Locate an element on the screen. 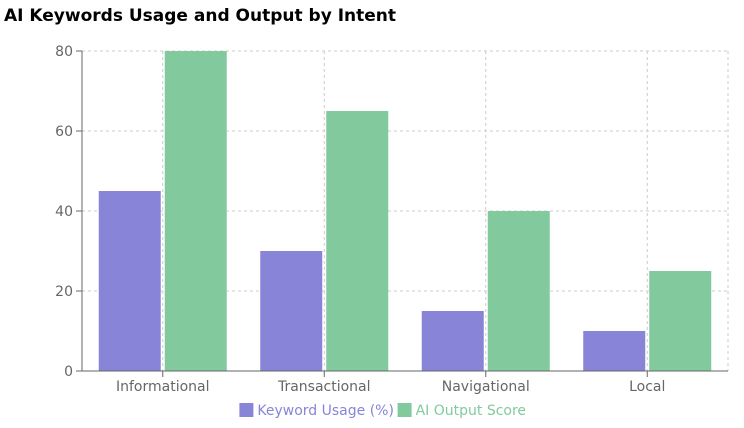  x-tick-label: Transactional is located at coordinates (324, 387).